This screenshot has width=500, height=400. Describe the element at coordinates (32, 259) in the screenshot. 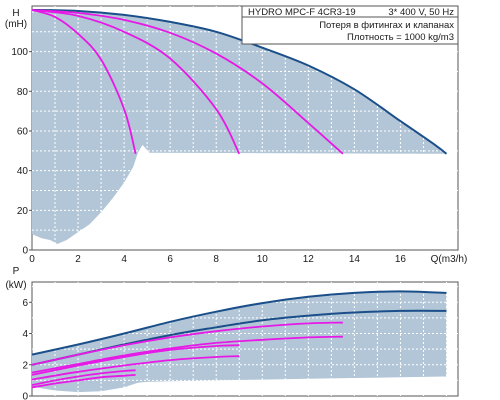

I see `x-tick-label: 0` at that location.